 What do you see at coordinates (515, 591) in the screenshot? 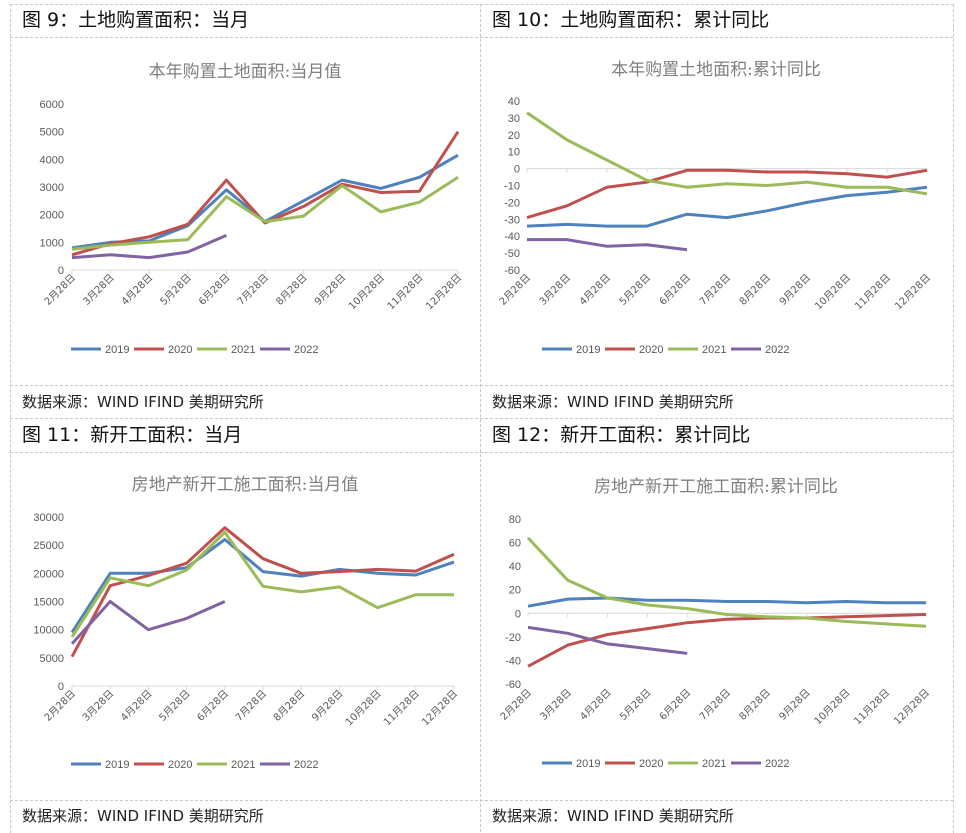
I see `y-tick-label: 20` at bounding box center [515, 591].